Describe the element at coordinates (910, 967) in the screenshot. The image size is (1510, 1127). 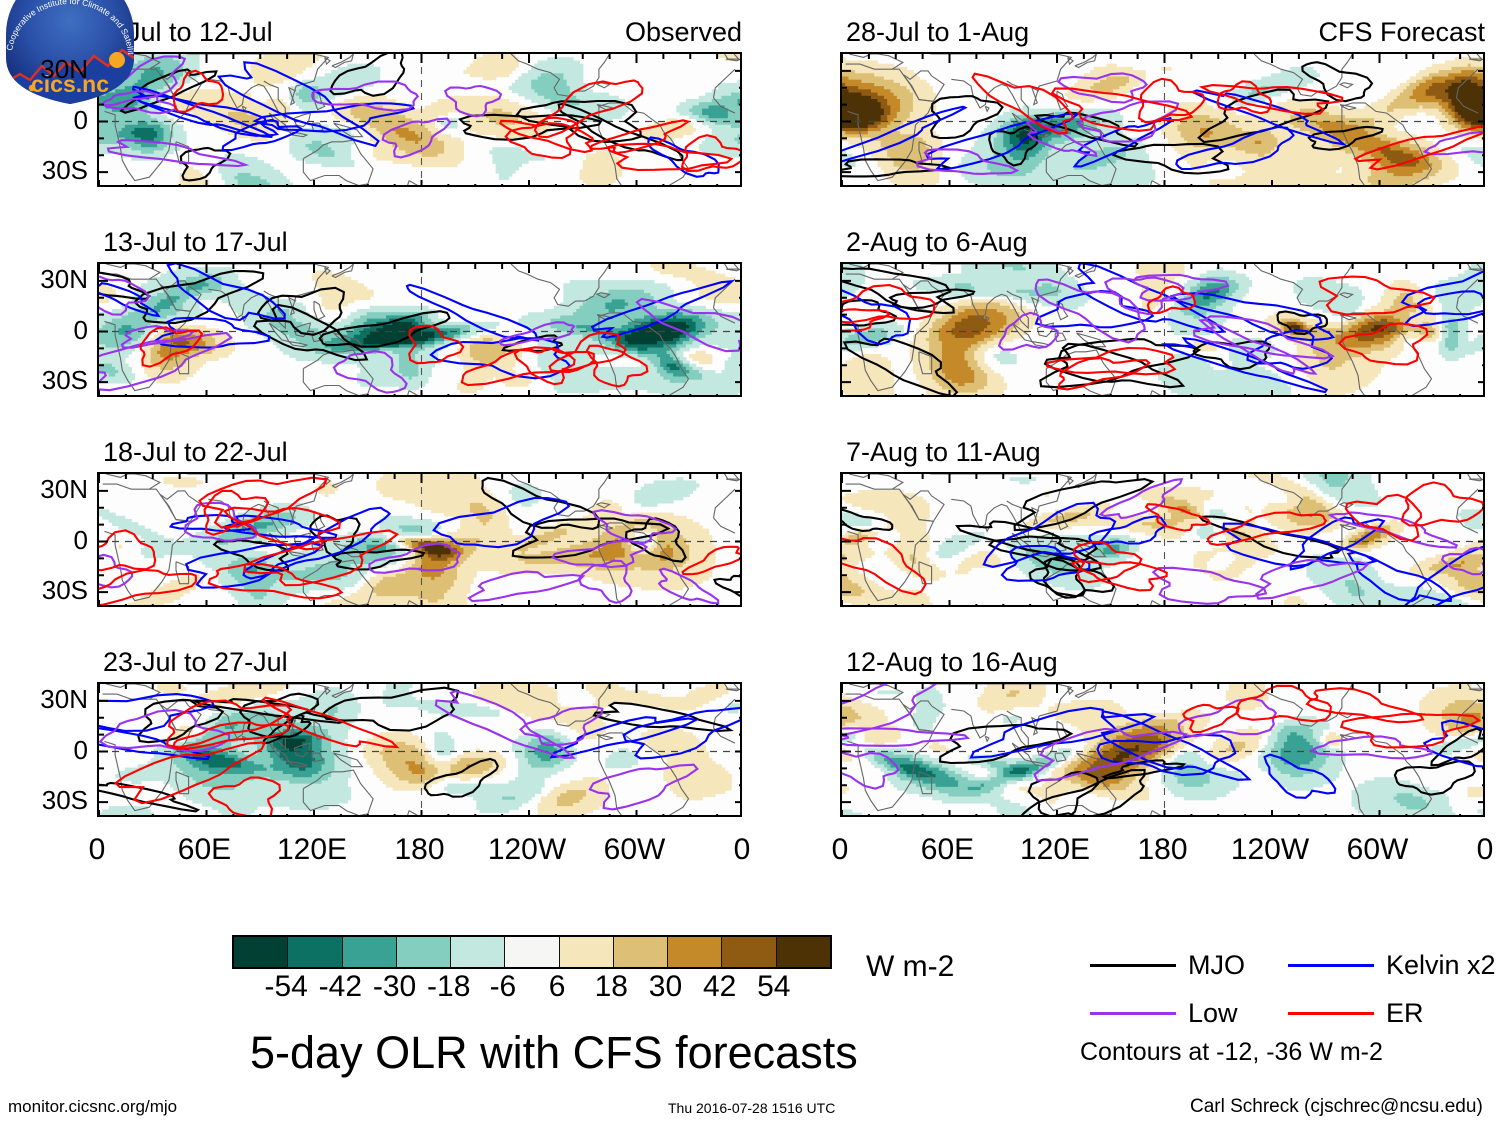
I see `colorbar-units-label: W m-2` at that location.